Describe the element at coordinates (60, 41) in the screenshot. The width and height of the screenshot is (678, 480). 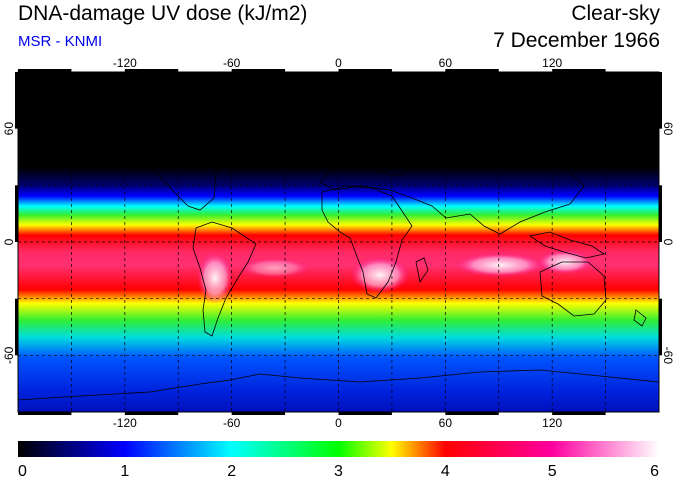
I see `source-label: MSR - KNMI` at that location.